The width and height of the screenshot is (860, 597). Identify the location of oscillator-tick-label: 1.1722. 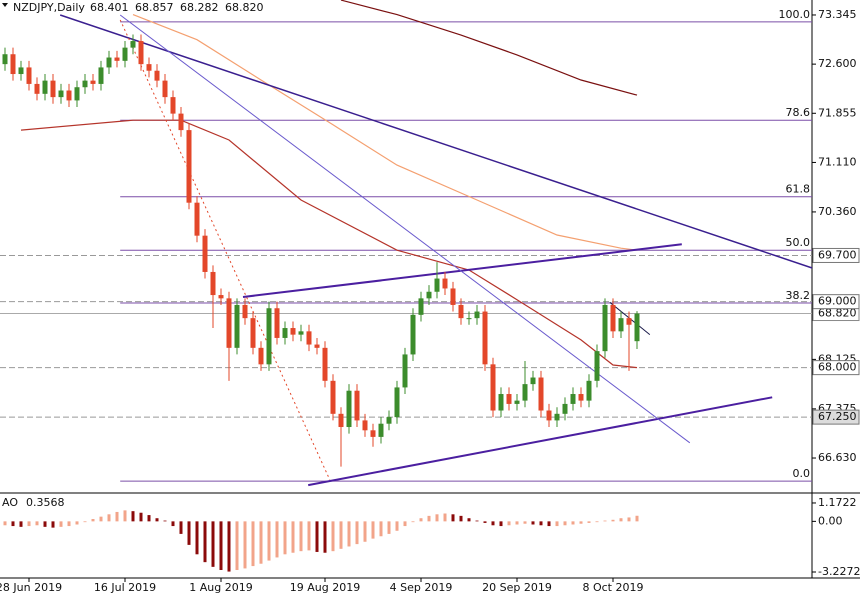
(837, 502).